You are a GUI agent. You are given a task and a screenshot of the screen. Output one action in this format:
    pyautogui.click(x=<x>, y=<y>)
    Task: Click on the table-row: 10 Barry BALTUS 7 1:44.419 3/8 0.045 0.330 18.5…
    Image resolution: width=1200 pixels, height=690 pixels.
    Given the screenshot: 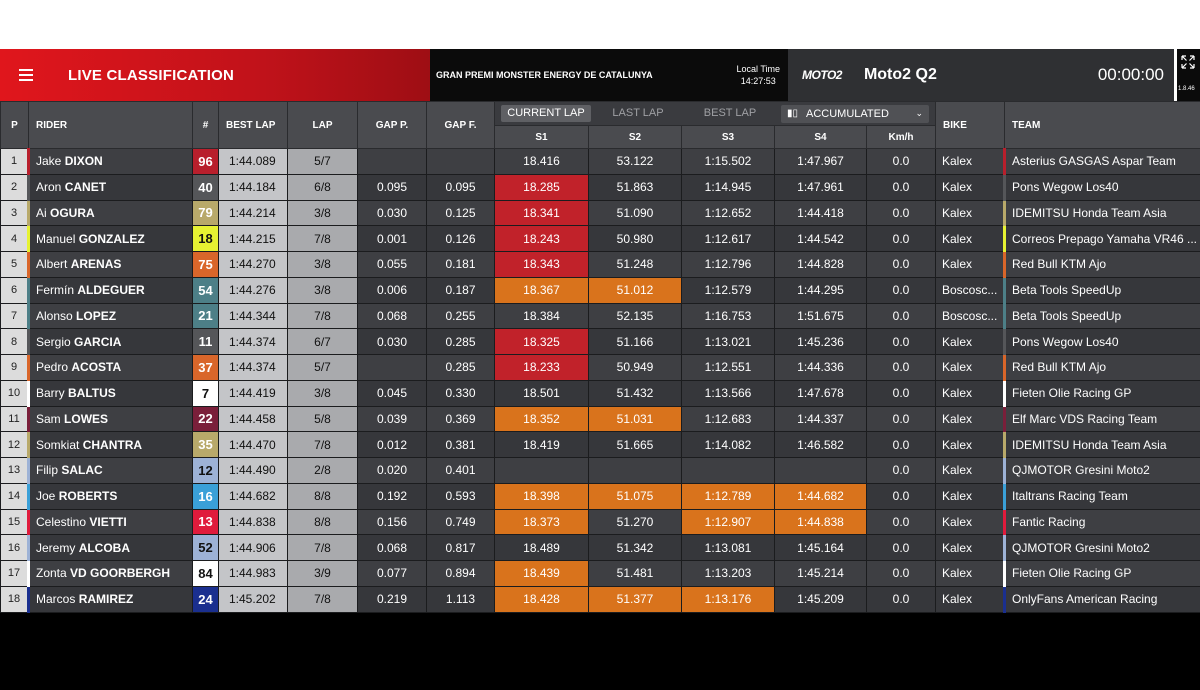 What is the action you would take?
    pyautogui.click(x=600, y=393)
    